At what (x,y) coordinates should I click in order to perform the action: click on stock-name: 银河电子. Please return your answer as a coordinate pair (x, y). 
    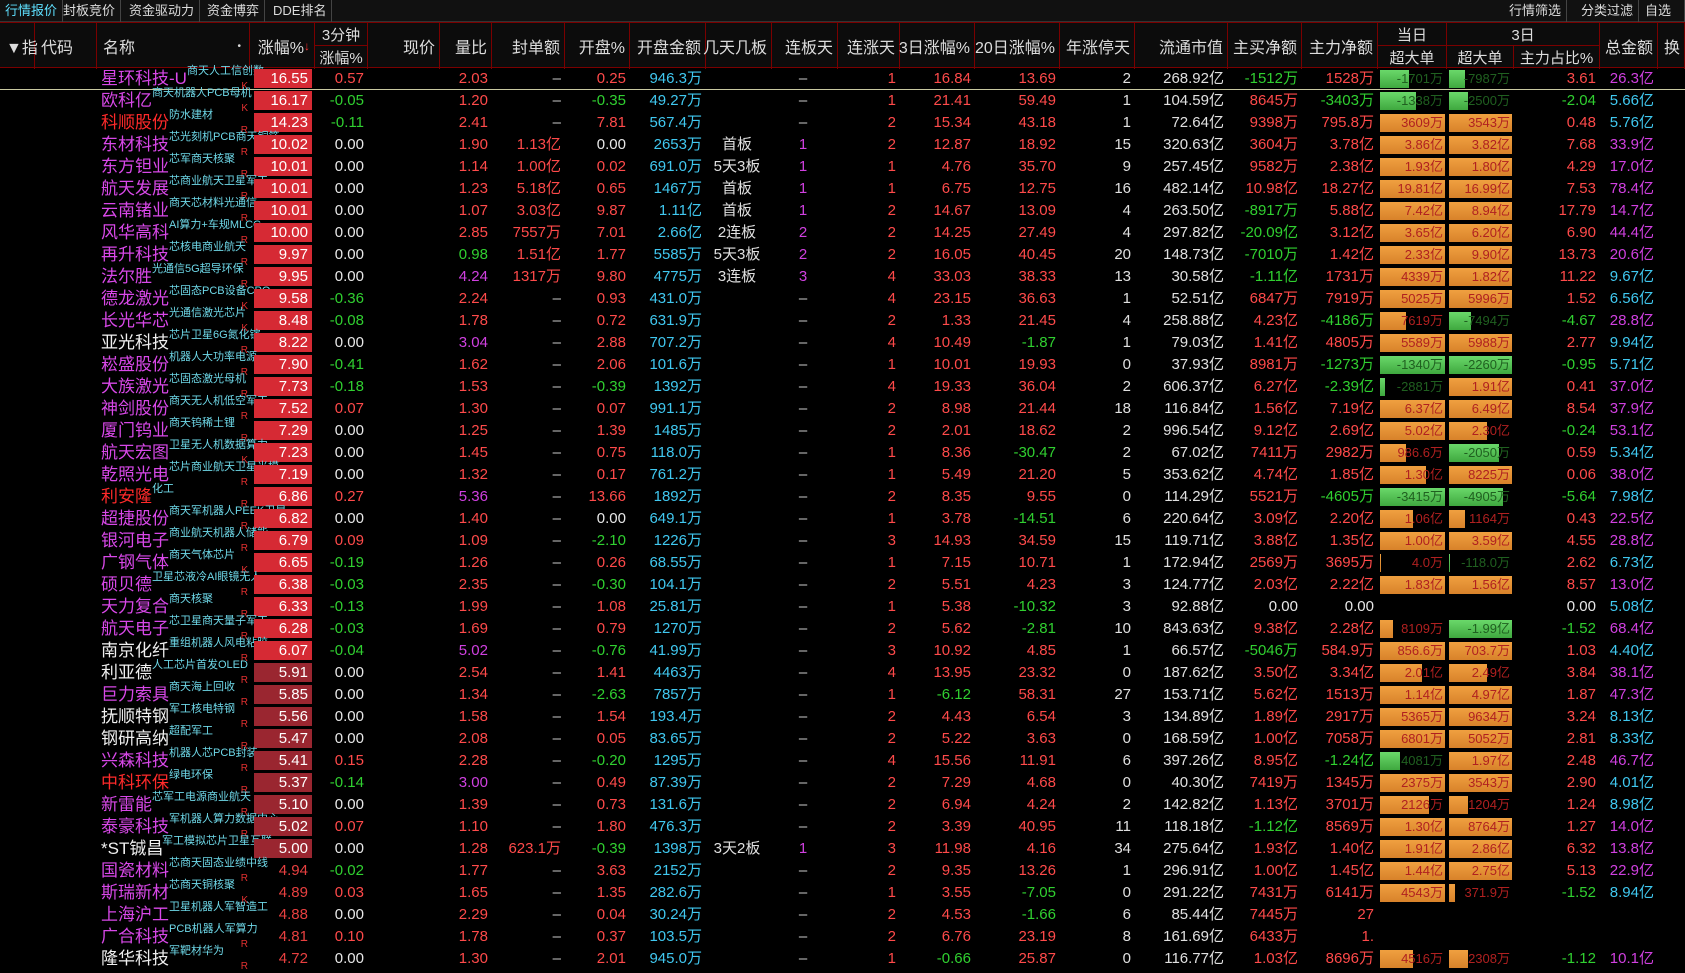
    Looking at the image, I should click on (135, 540).